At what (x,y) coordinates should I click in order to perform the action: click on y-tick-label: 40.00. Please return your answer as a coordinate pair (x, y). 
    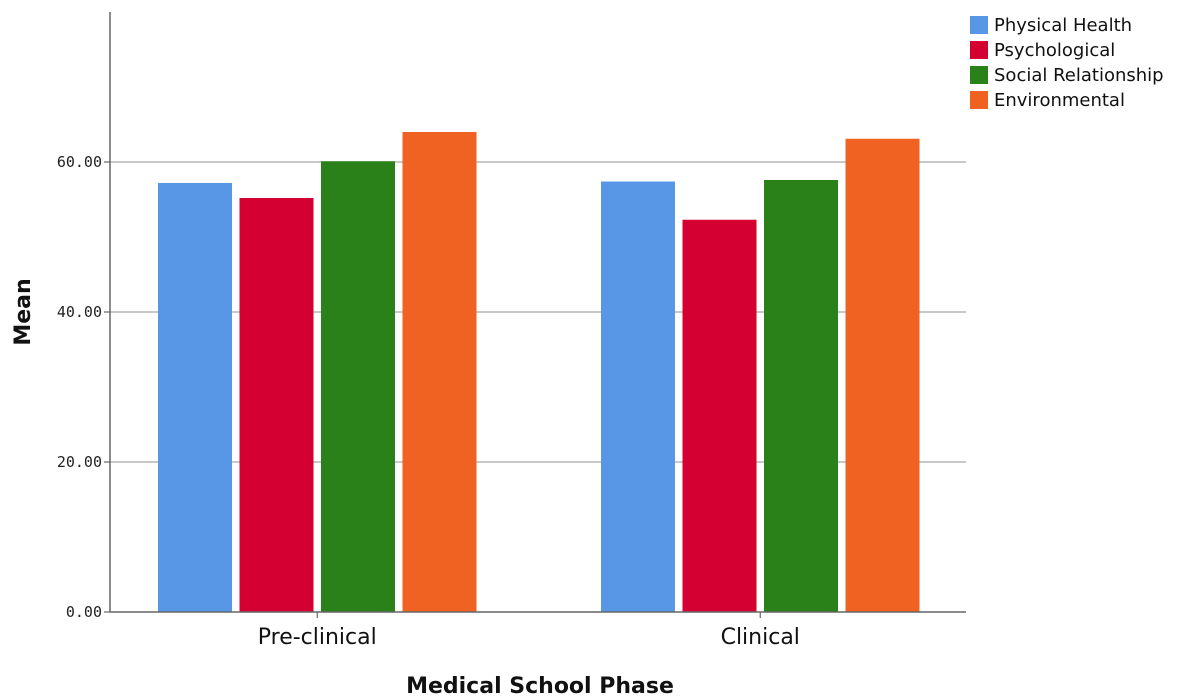
    Looking at the image, I should click on (79, 312).